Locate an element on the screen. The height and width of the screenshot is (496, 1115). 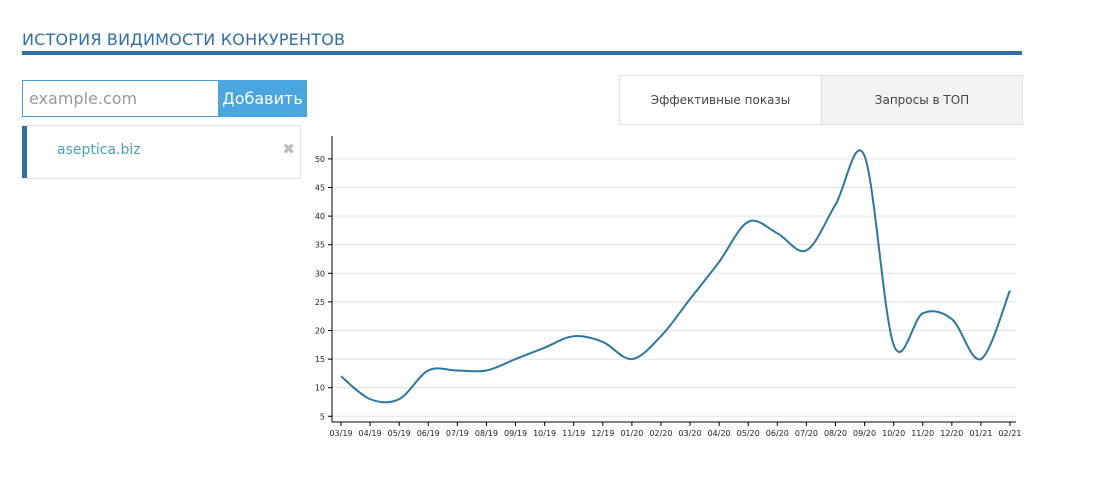
y-tick-label: 45 is located at coordinates (320, 187).